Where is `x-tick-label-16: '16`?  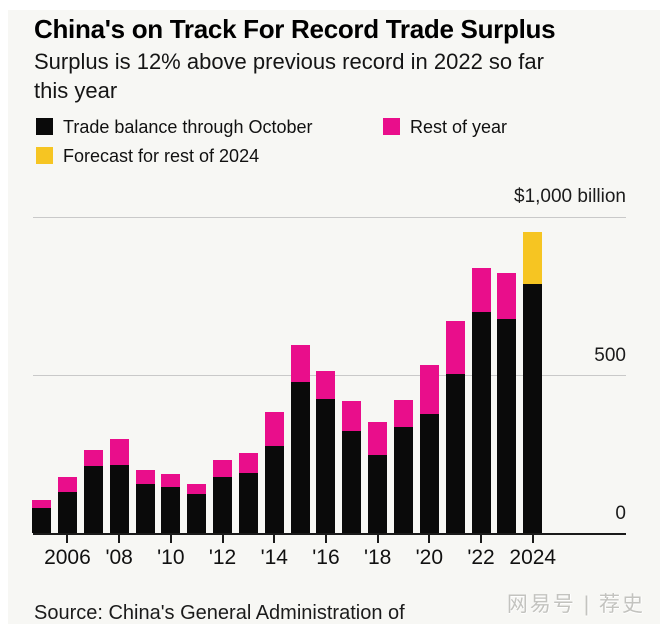 x-tick-label-16: '16 is located at coordinates (326, 557).